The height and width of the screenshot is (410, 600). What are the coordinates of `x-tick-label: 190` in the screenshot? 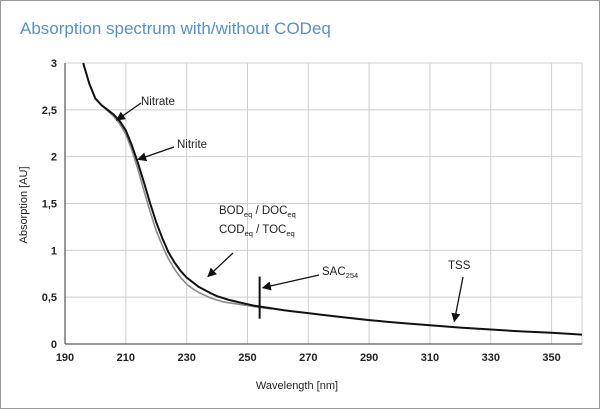 It's located at (65, 358).